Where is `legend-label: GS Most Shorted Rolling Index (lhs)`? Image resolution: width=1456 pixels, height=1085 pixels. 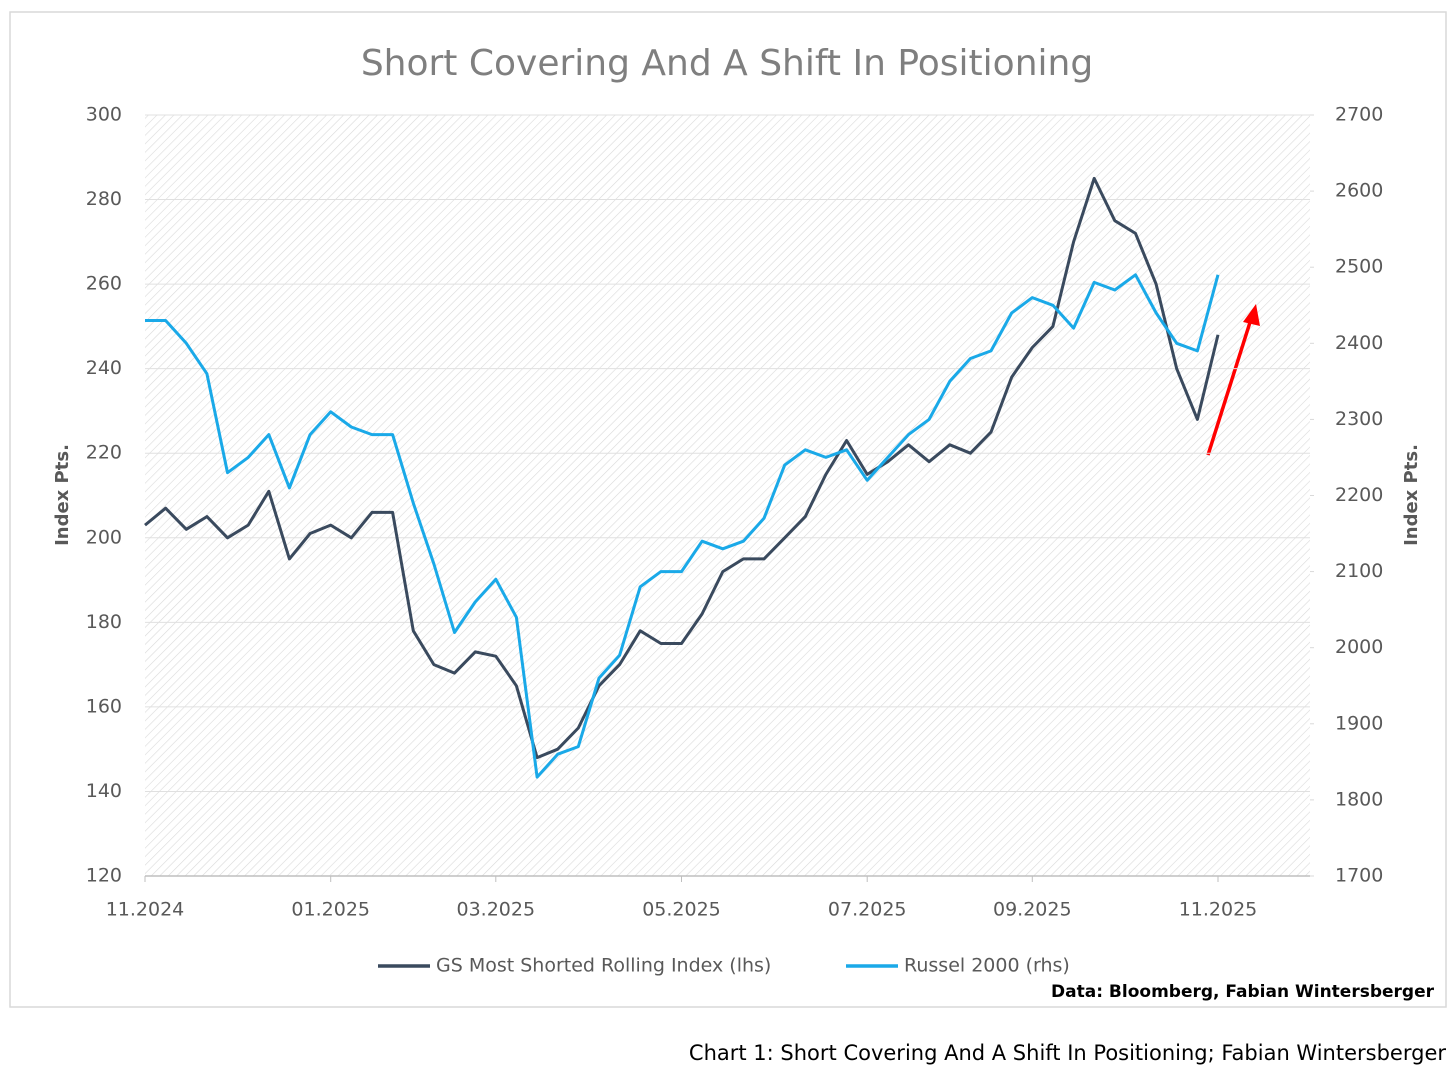 legend-label: GS Most Shorted Rolling Index (lhs) is located at coordinates (603, 966).